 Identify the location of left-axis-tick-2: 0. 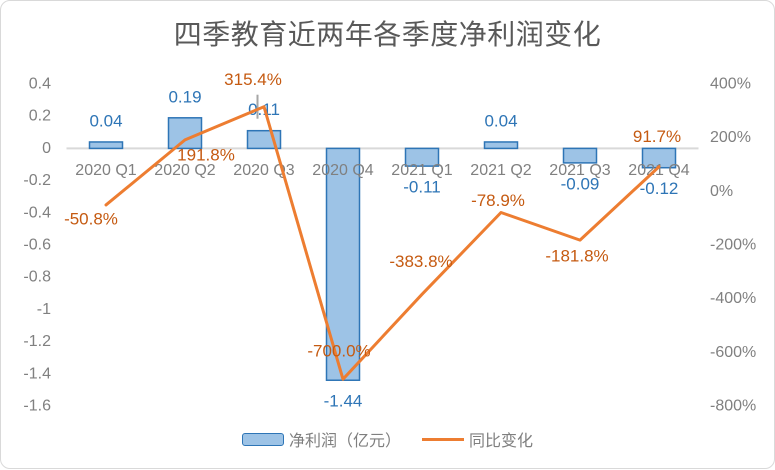
(46, 148).